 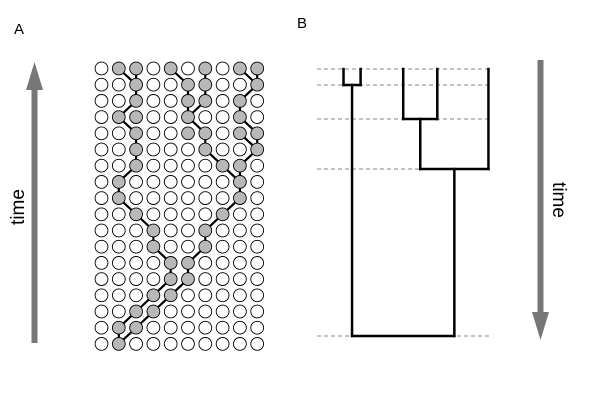 I want to click on time-arrow-down, so click(x=540, y=200).